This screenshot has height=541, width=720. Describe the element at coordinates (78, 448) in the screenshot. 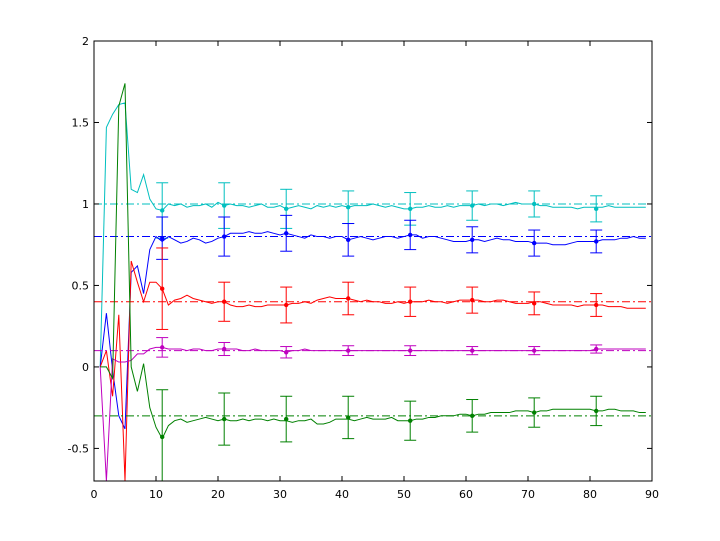

I see `y-tick-label: -0.5` at that location.